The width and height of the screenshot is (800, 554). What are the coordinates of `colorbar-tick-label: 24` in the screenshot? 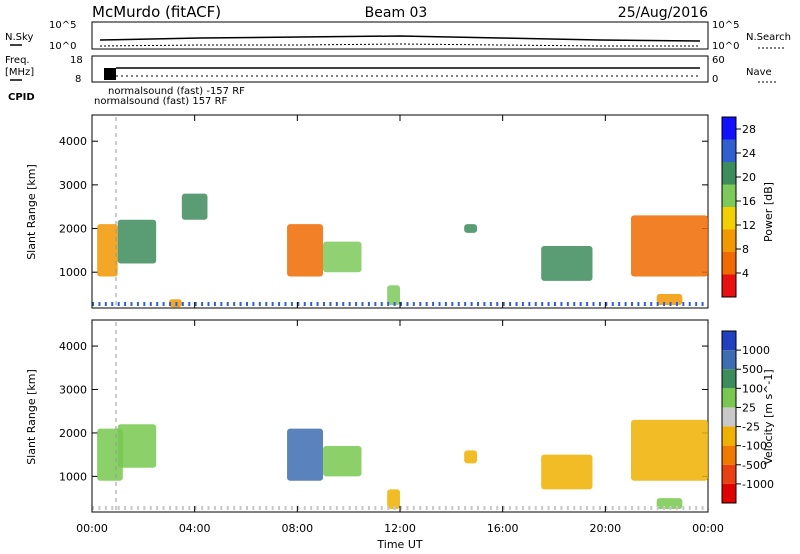 It's located at (749, 153).